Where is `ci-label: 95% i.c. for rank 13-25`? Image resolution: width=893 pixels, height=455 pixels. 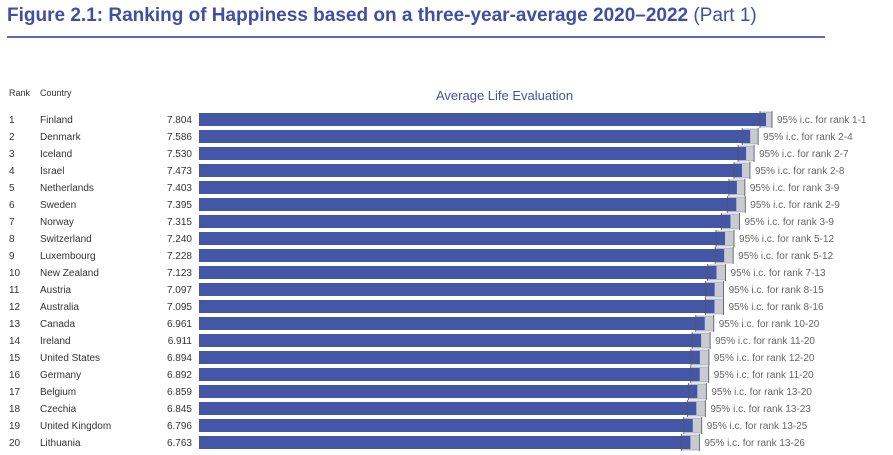
ci-label: 95% i.c. for rank 13-25 is located at coordinates (757, 426).